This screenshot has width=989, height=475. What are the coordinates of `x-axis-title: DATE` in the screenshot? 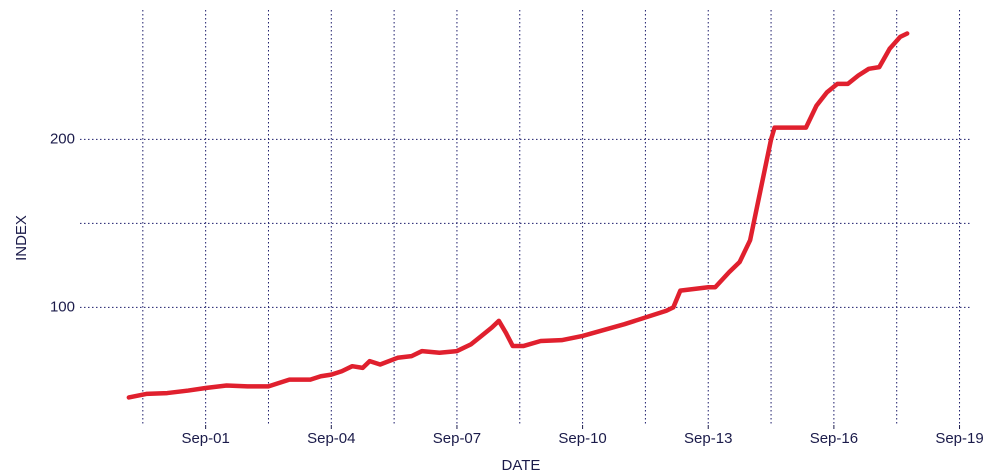 It's located at (521, 465).